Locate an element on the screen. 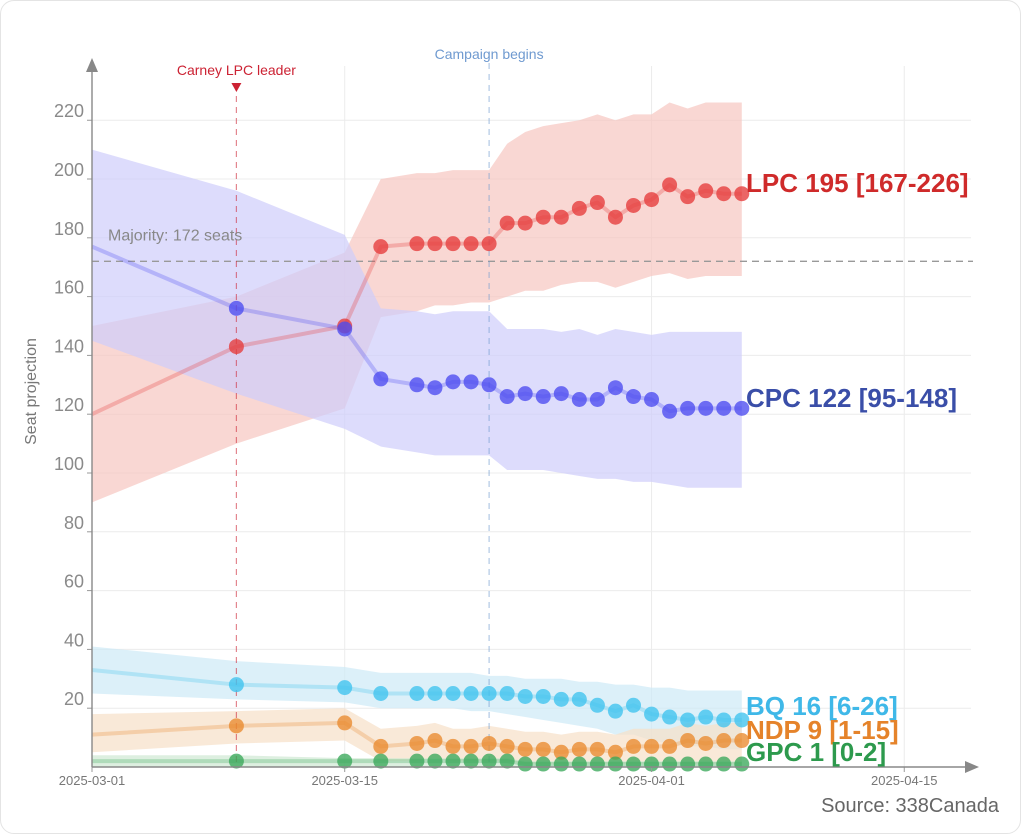 This screenshot has width=1021, height=834. y-axis-title: Seat projection is located at coordinates (31, 391).